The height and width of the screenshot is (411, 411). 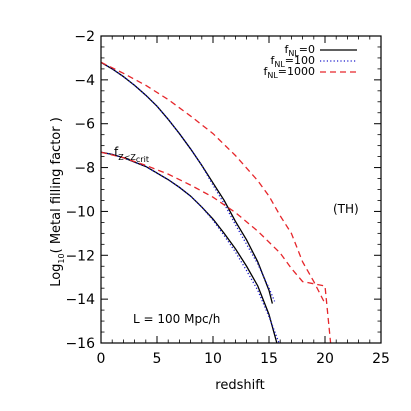 I want to click on y-tick-label: −6, so click(x=84, y=125).